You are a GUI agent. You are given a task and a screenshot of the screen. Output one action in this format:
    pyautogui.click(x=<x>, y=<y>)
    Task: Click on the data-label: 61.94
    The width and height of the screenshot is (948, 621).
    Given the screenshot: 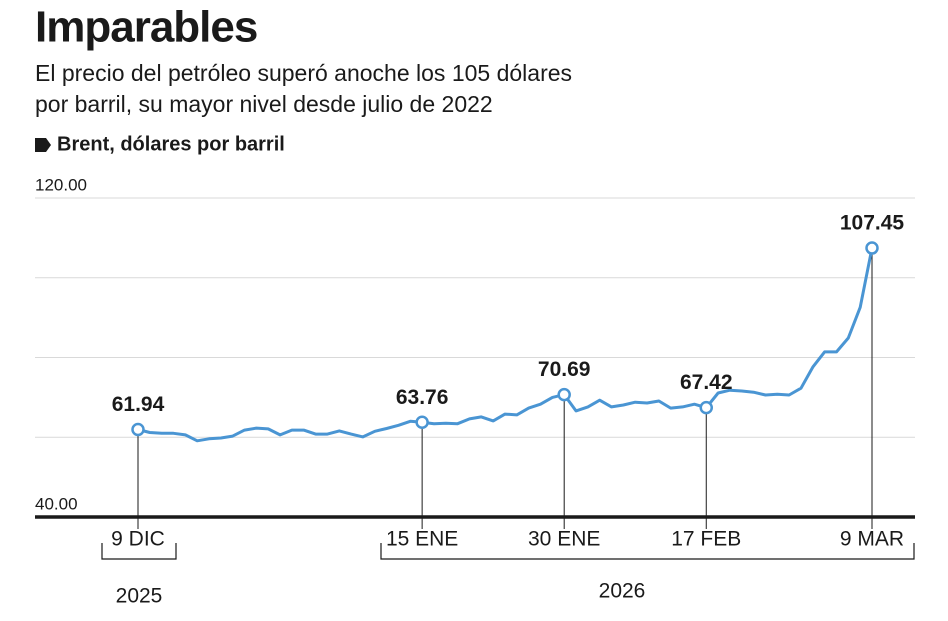 What is the action you would take?
    pyautogui.click(x=138, y=404)
    